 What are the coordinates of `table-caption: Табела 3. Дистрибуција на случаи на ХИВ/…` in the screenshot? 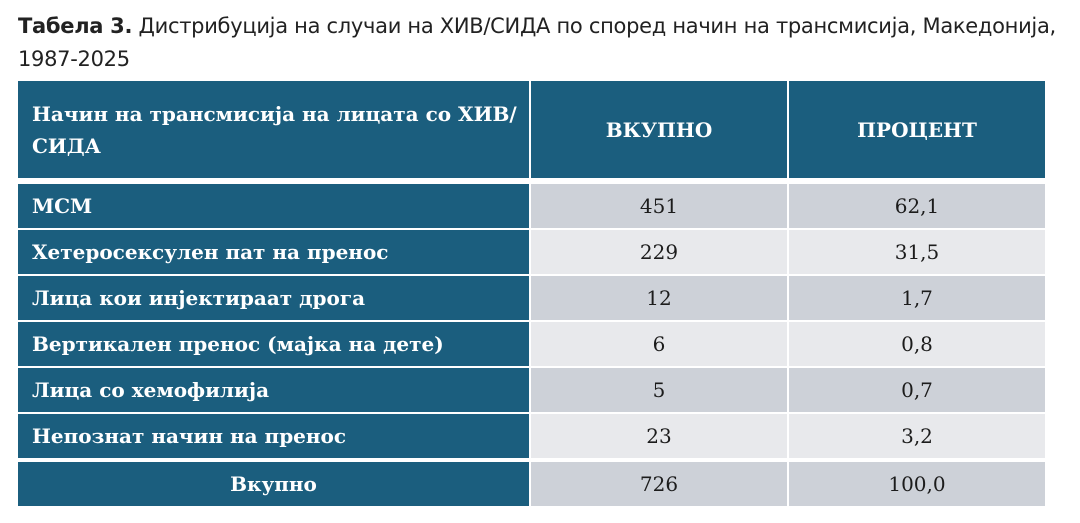 It's located at (543, 43).